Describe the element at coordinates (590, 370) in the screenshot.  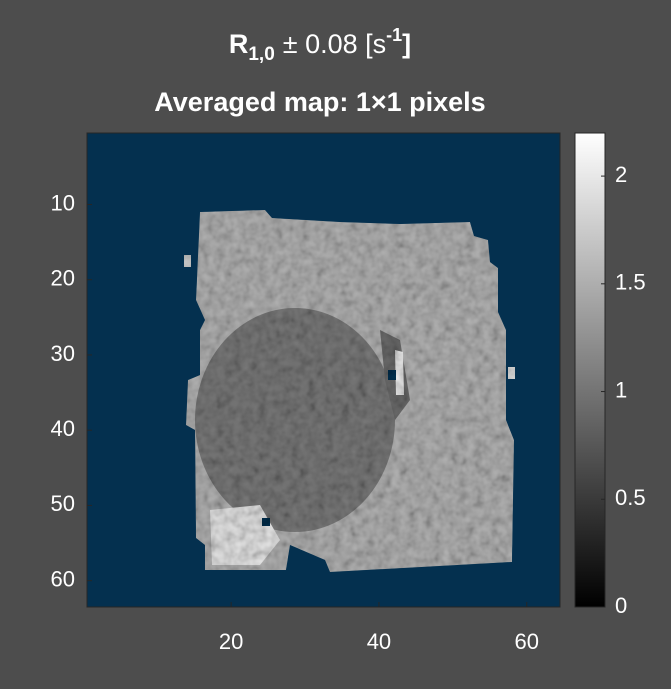
I see `colorbar` at that location.